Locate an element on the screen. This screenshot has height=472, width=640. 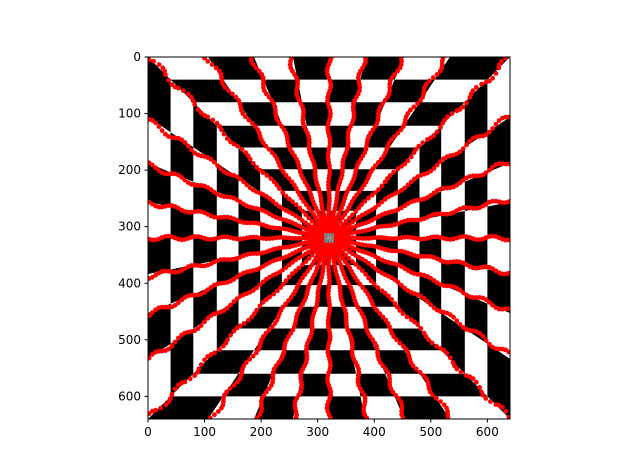
y-tick-label: 600 is located at coordinates (129, 396).